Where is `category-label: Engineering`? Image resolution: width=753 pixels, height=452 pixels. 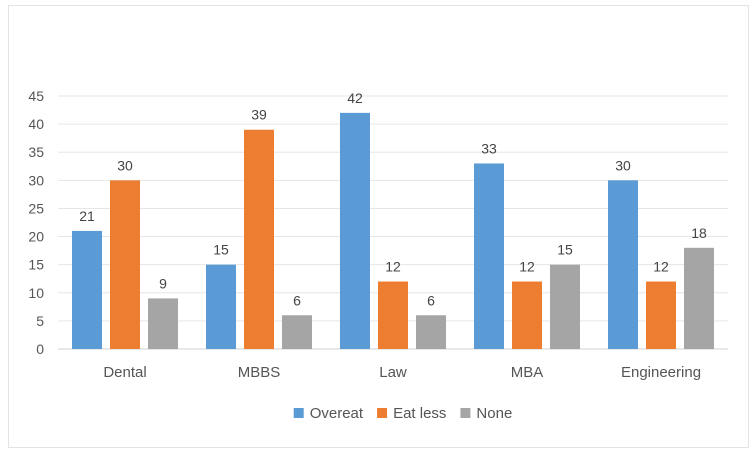
category-label: Engineering is located at coordinates (661, 372).